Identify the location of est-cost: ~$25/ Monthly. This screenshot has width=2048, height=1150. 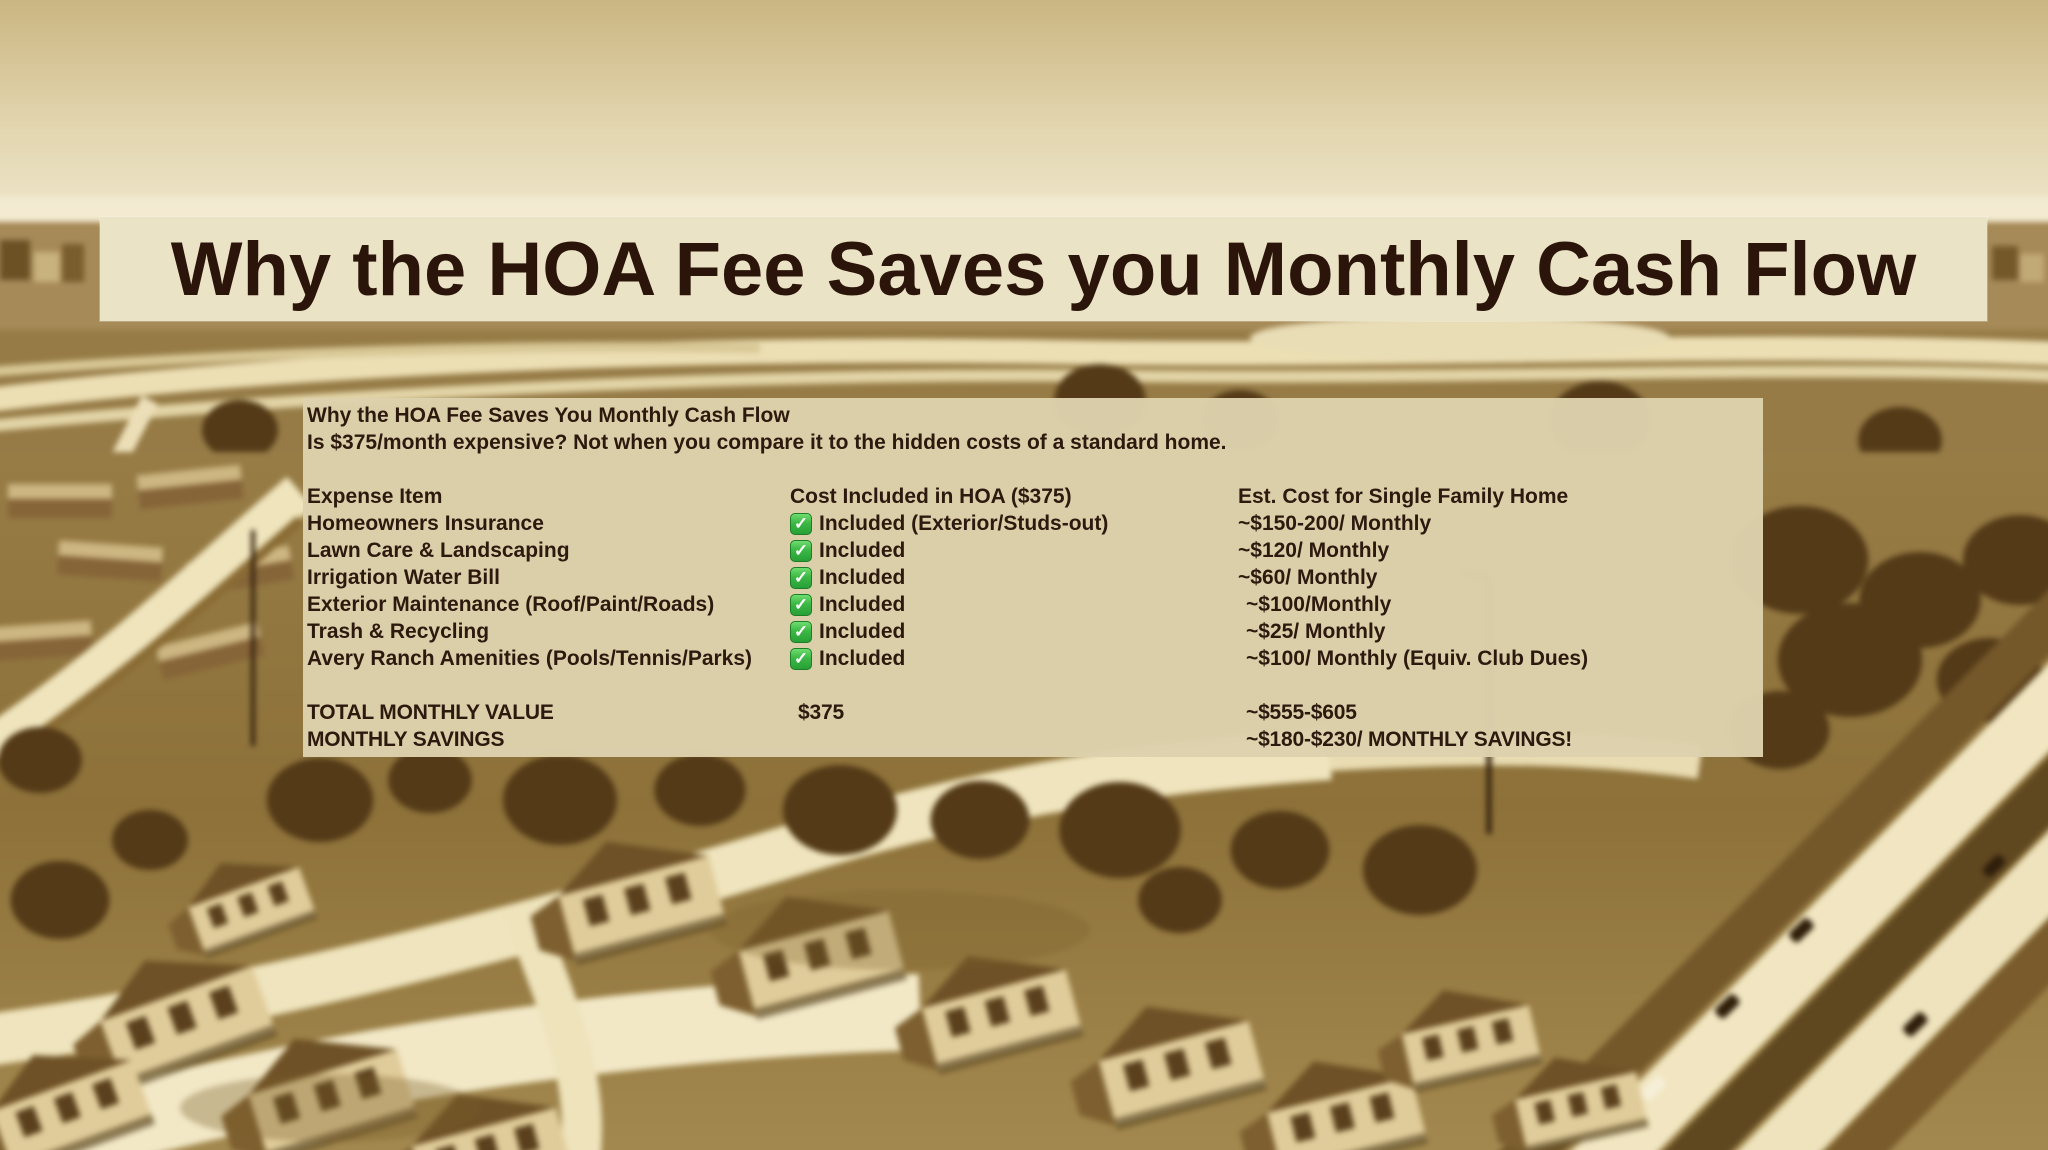
(1316, 631).